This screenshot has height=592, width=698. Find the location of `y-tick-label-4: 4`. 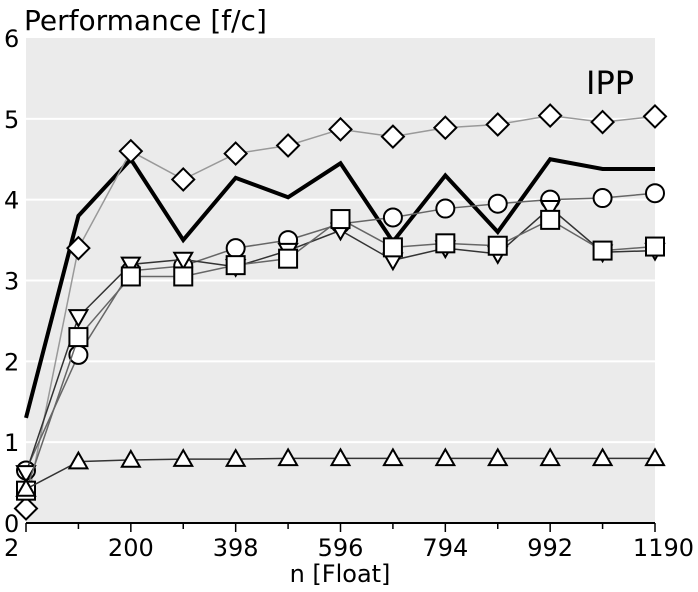

y-tick-label-4: 4 is located at coordinates (11, 201).